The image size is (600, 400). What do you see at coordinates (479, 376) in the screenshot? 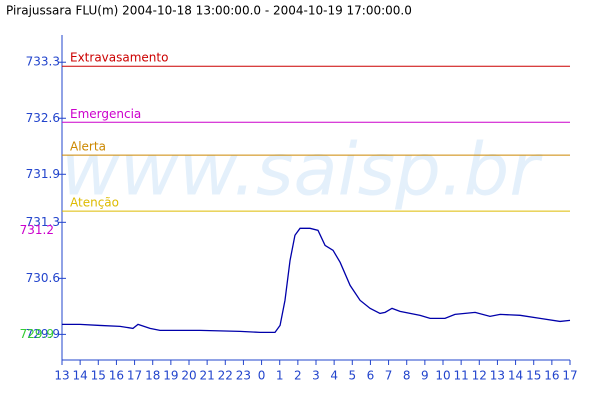
I see `x-tick-label: 12` at bounding box center [479, 376].